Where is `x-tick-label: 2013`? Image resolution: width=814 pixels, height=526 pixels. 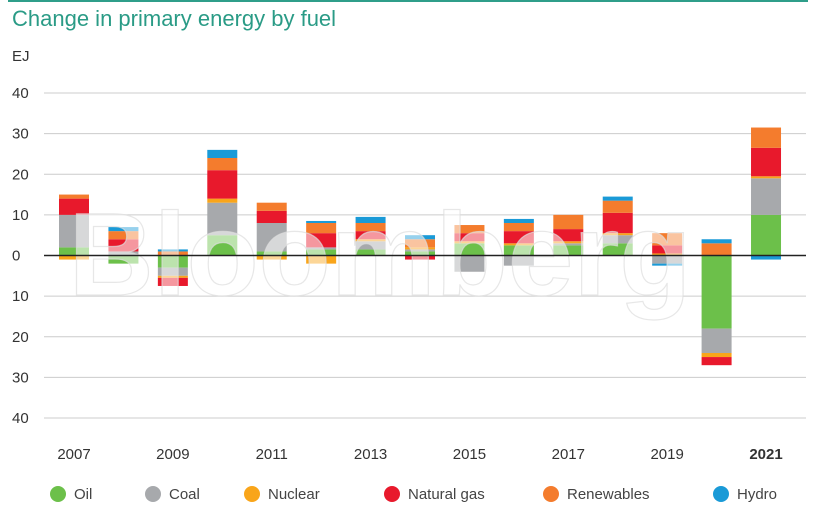 x-tick-label: 2013 is located at coordinates (370, 454).